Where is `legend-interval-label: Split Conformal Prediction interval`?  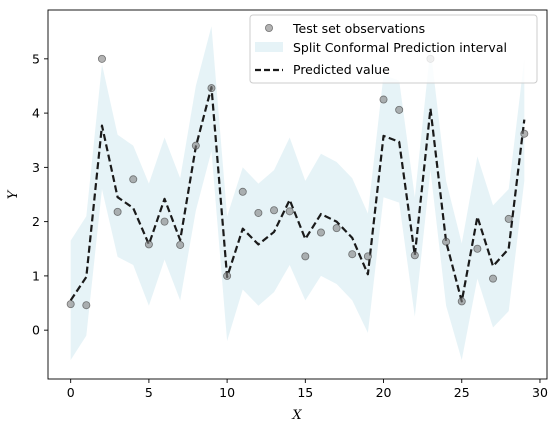
legend-interval-label: Split Conformal Prediction interval is located at coordinates (400, 47).